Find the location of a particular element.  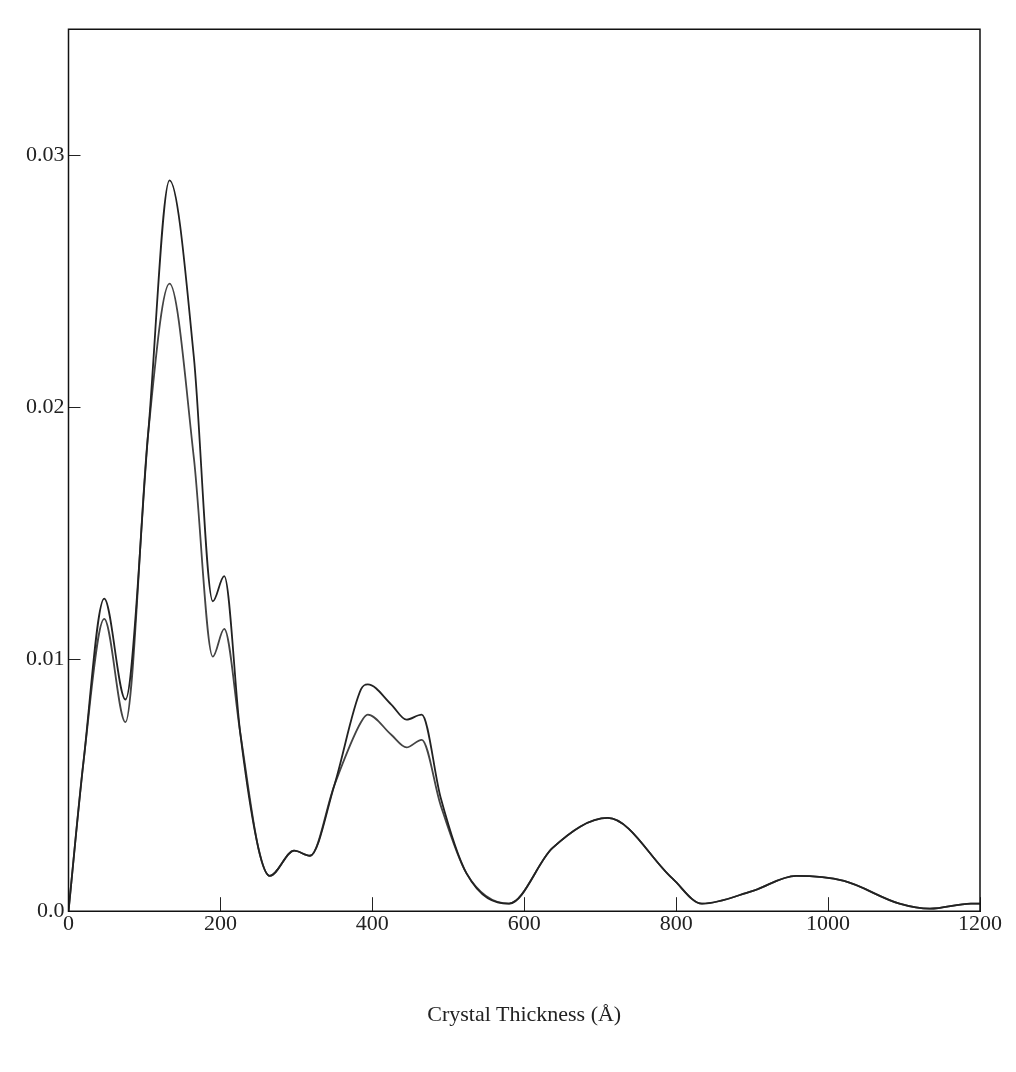

x-tick-label: 600 is located at coordinates (524, 923).